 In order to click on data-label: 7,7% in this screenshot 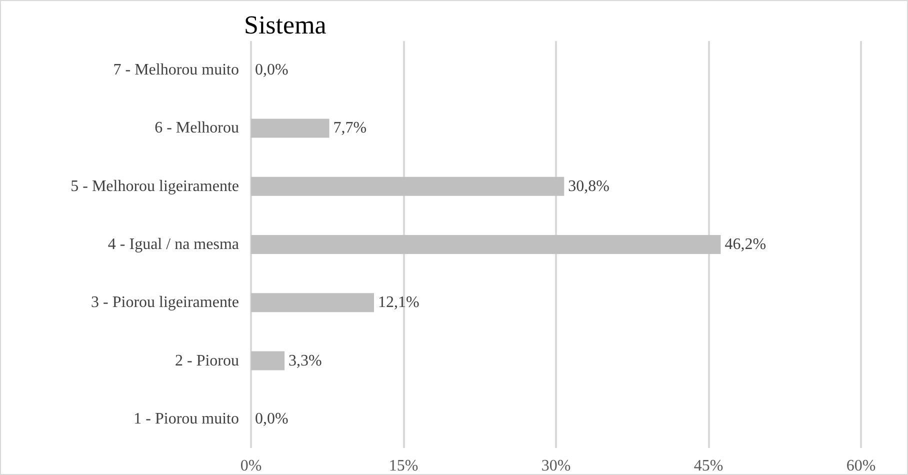, I will do `click(350, 128)`.